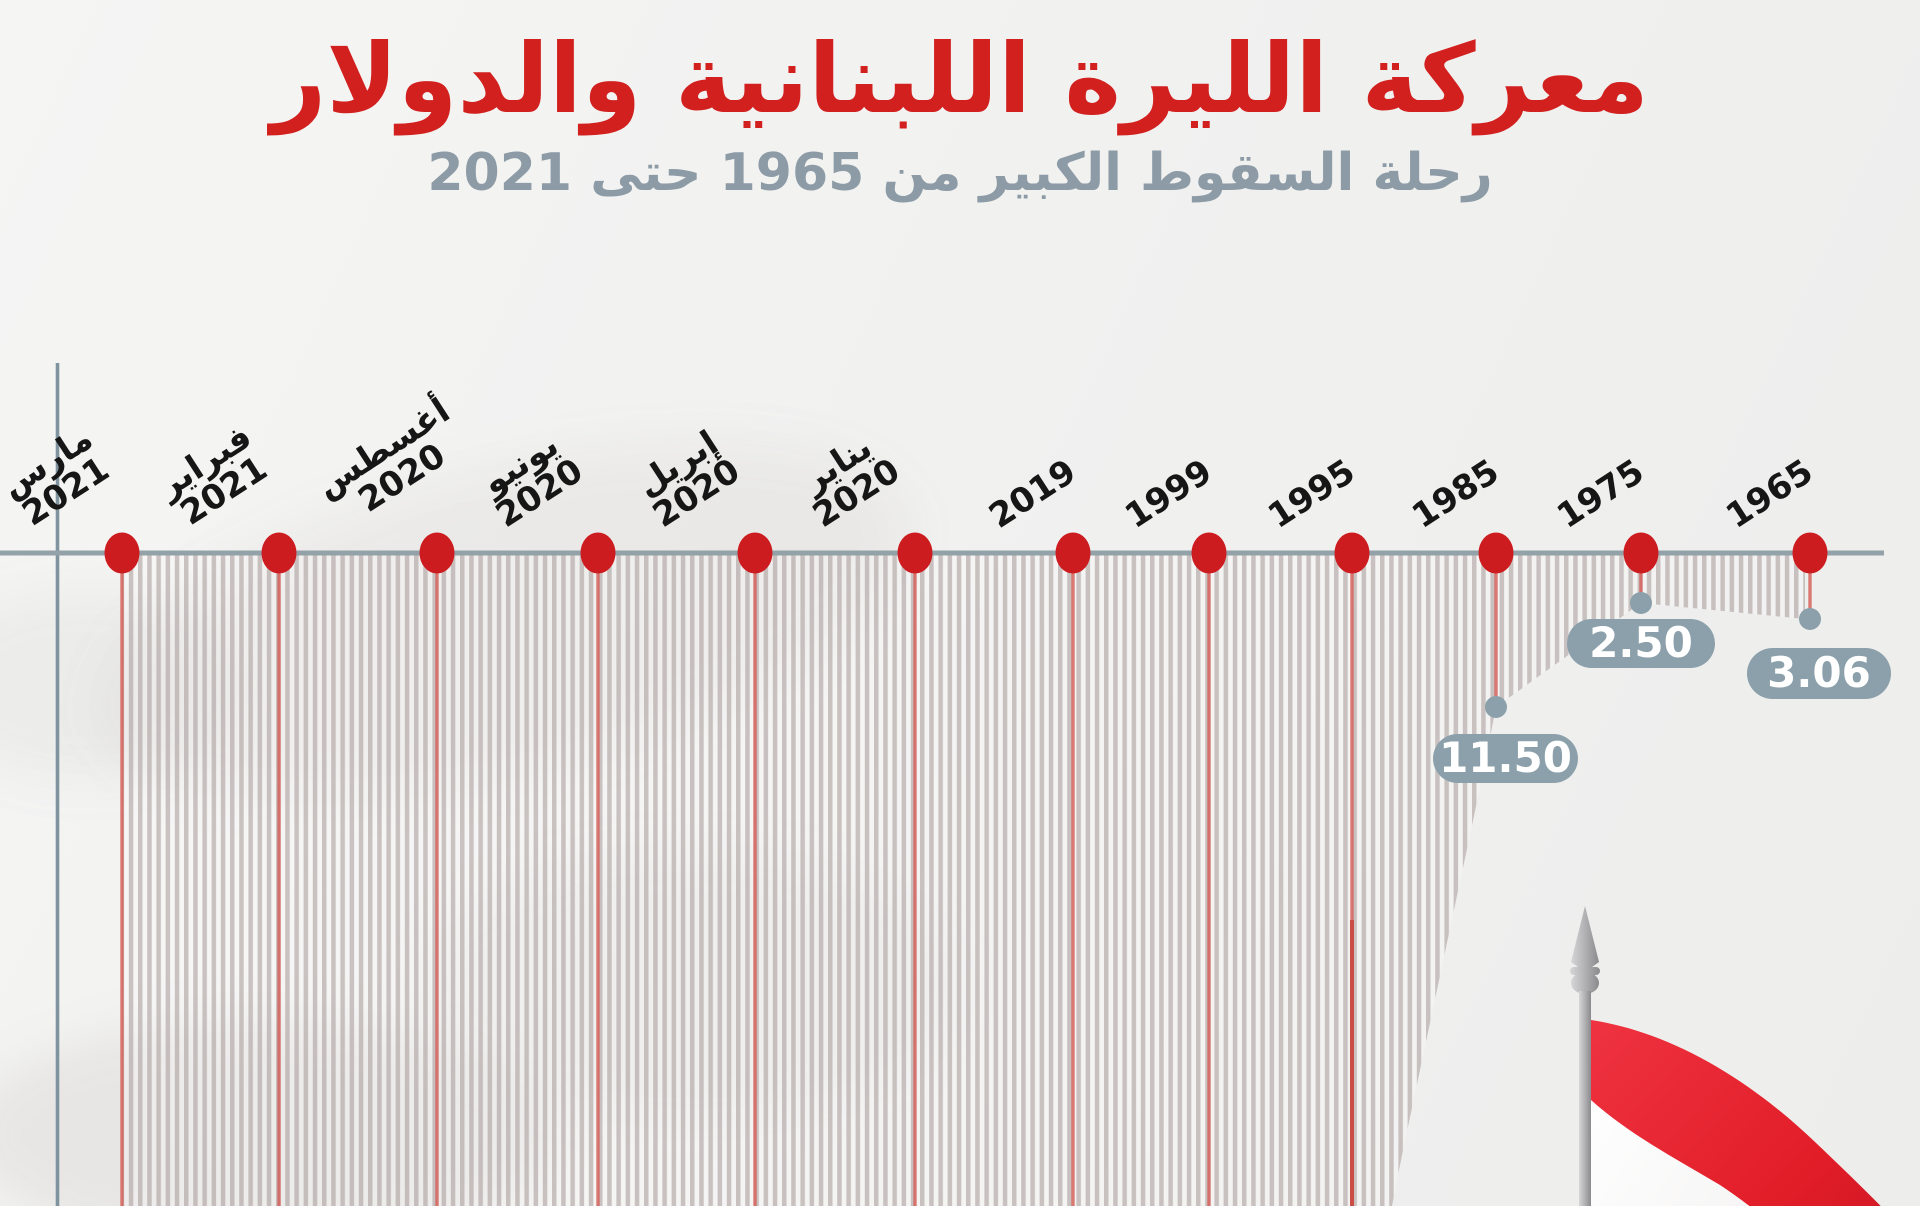 Image resolution: width=1920 pixels, height=1206 pixels. I want to click on flagpole-ball, so click(1585, 983).